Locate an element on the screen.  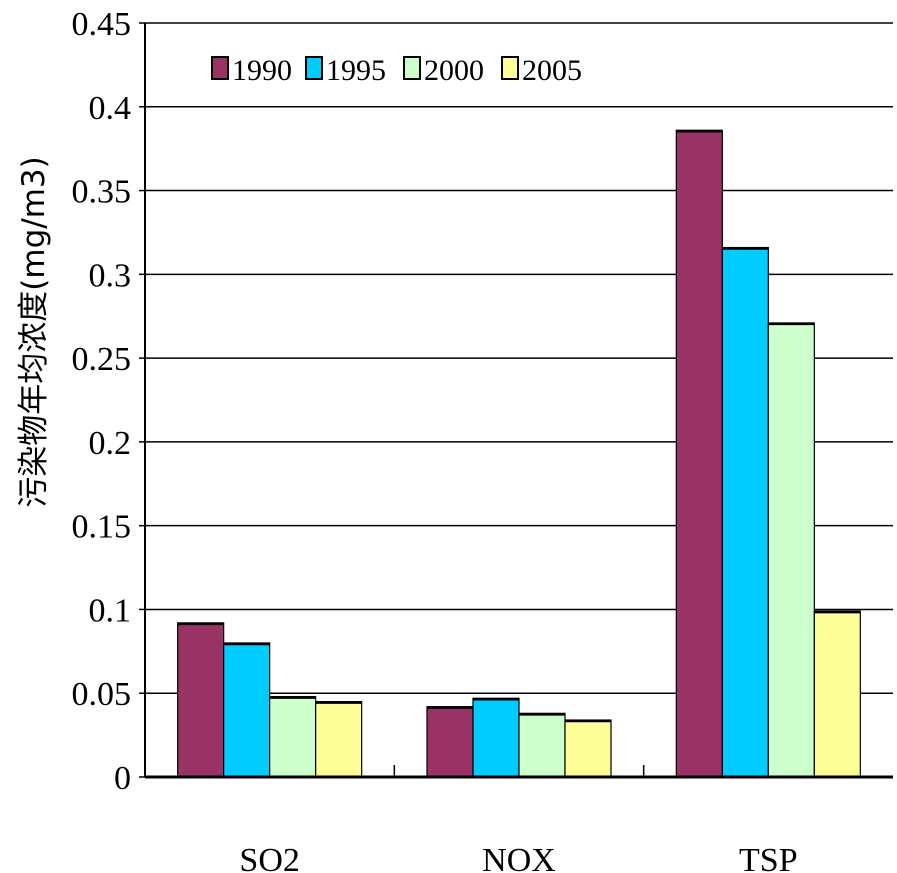
y-tick-label: 0.15 is located at coordinates (102, 527).